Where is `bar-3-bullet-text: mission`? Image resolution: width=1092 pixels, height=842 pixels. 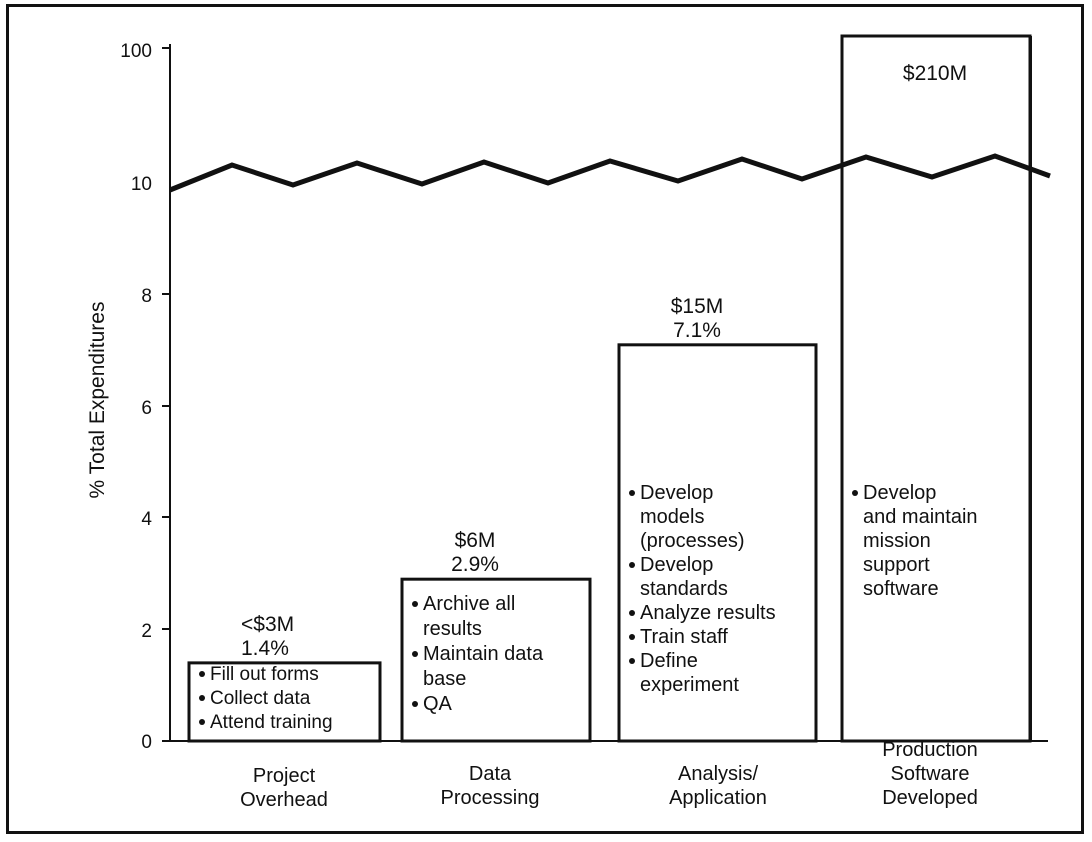
bar-3-bullet-text: mission is located at coordinates (897, 541).